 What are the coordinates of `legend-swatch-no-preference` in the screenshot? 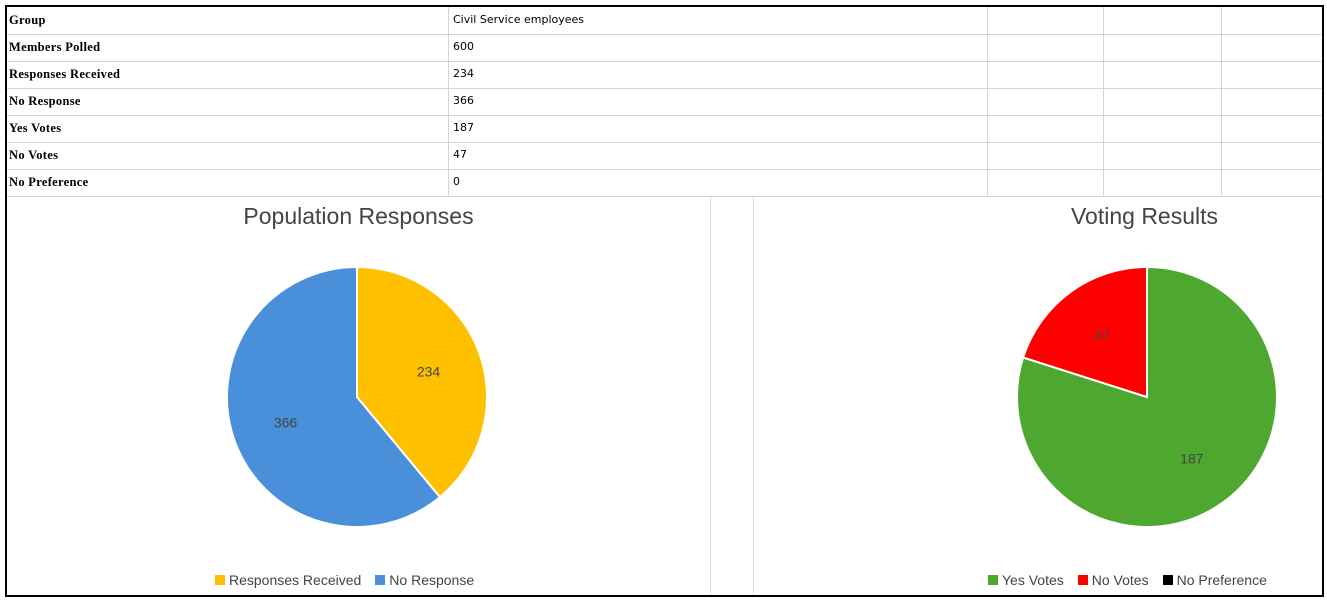 It's located at (1167, 580).